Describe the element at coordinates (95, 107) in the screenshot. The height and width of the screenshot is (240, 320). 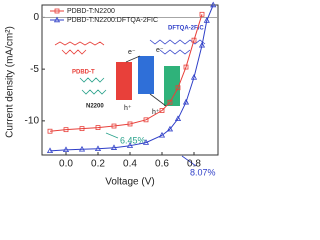
I see `inset-label: N2200` at that location.